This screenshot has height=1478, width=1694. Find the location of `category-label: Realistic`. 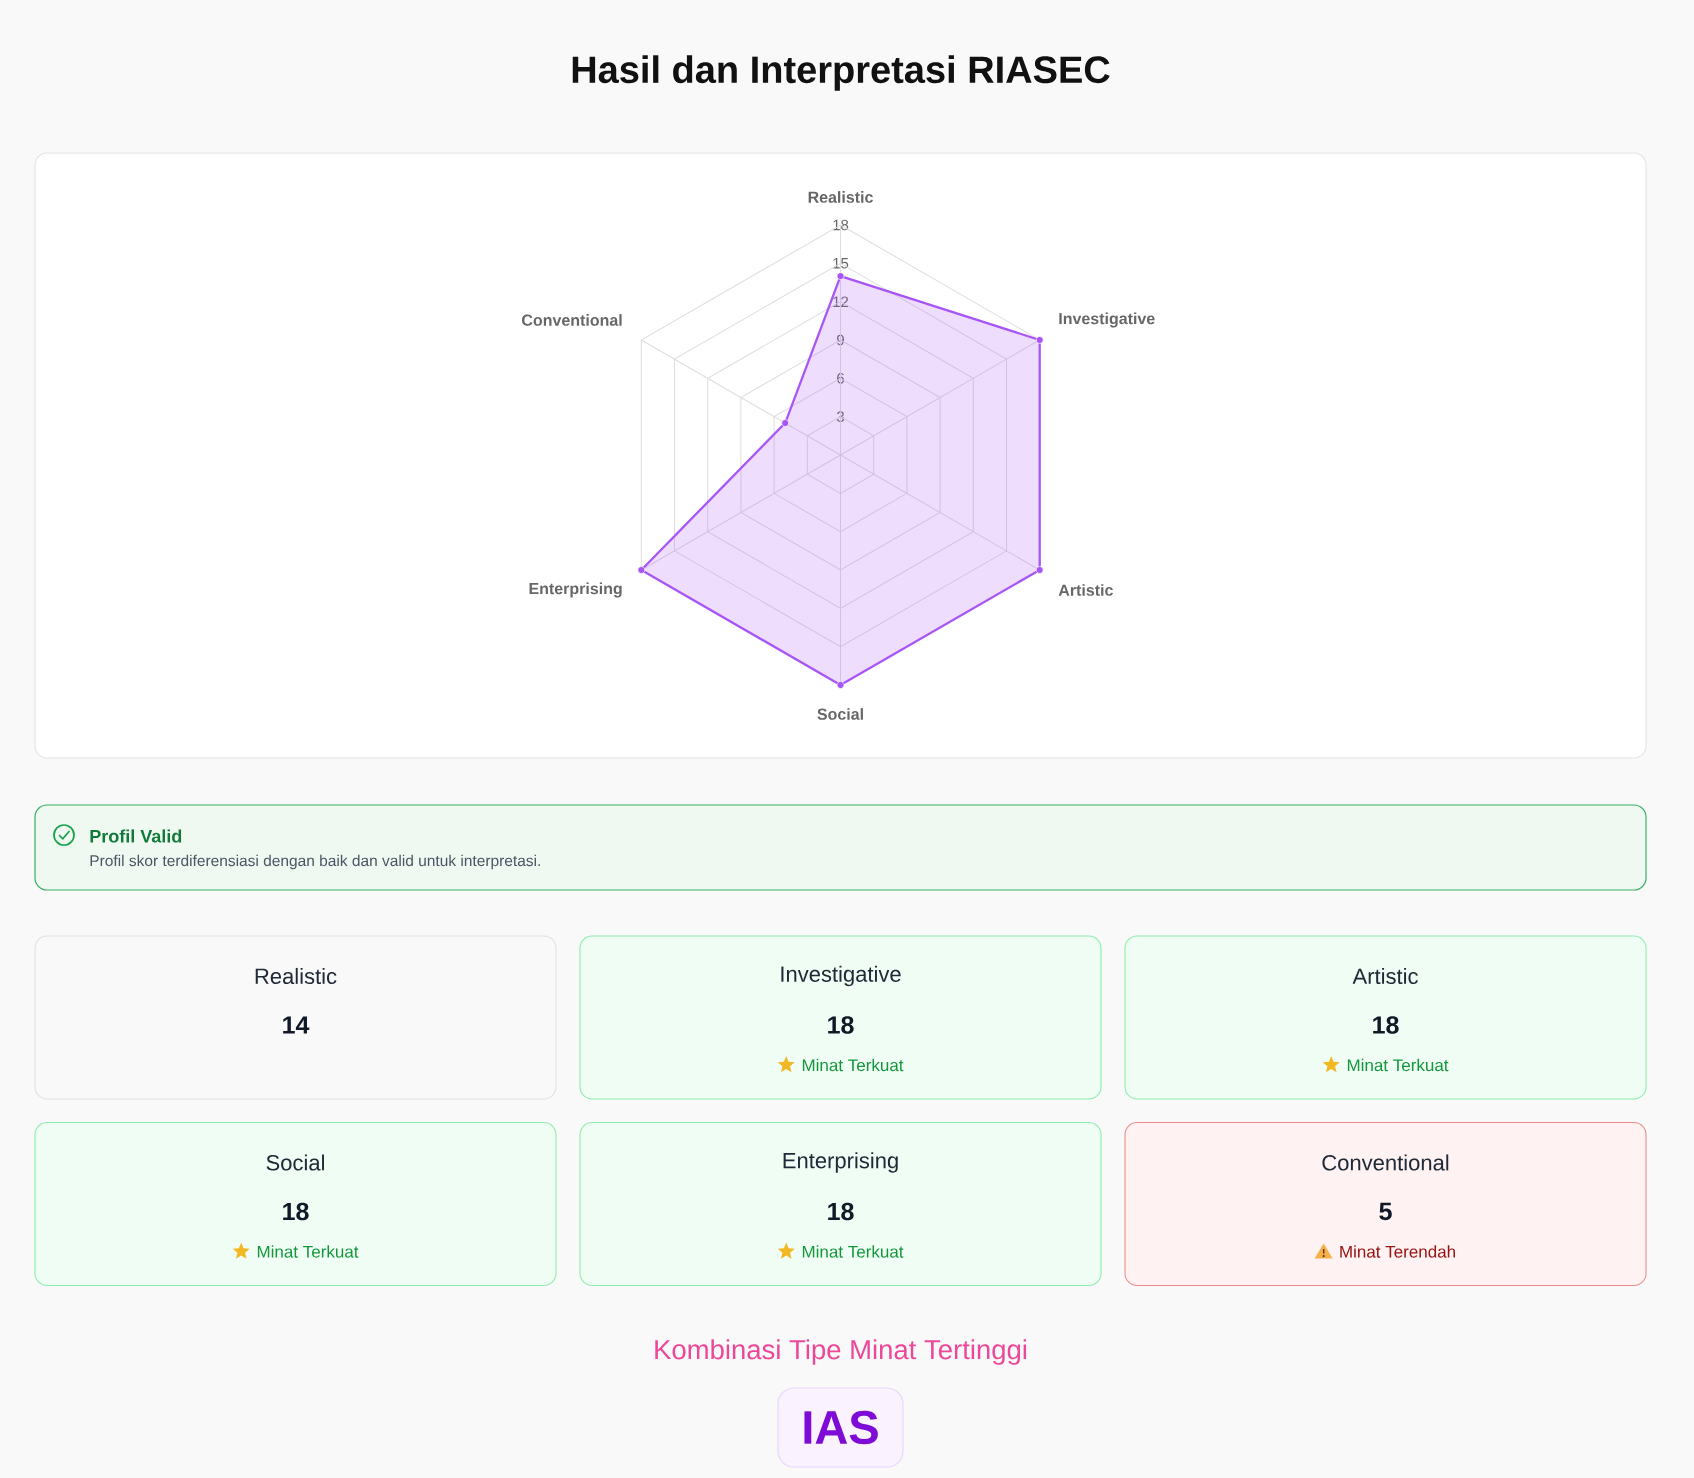

category-label: Realistic is located at coordinates (296, 976).